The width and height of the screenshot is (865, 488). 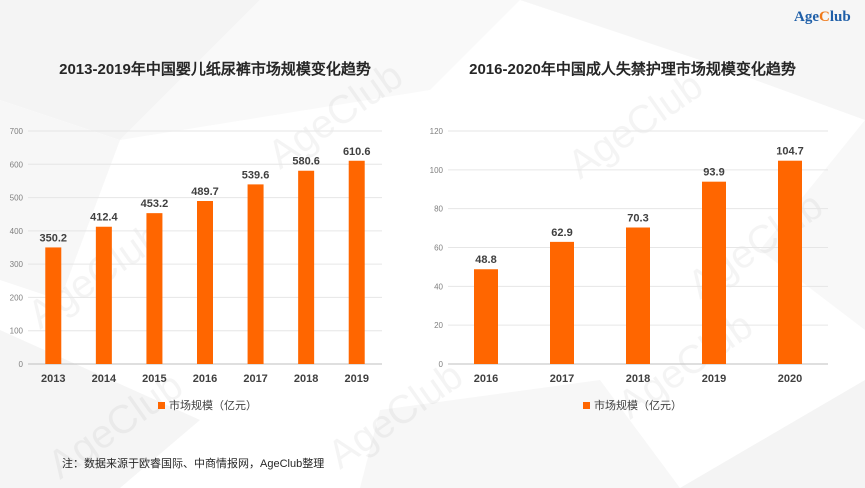 What do you see at coordinates (637, 219) in the screenshot?
I see `data-label: 70.3` at bounding box center [637, 219].